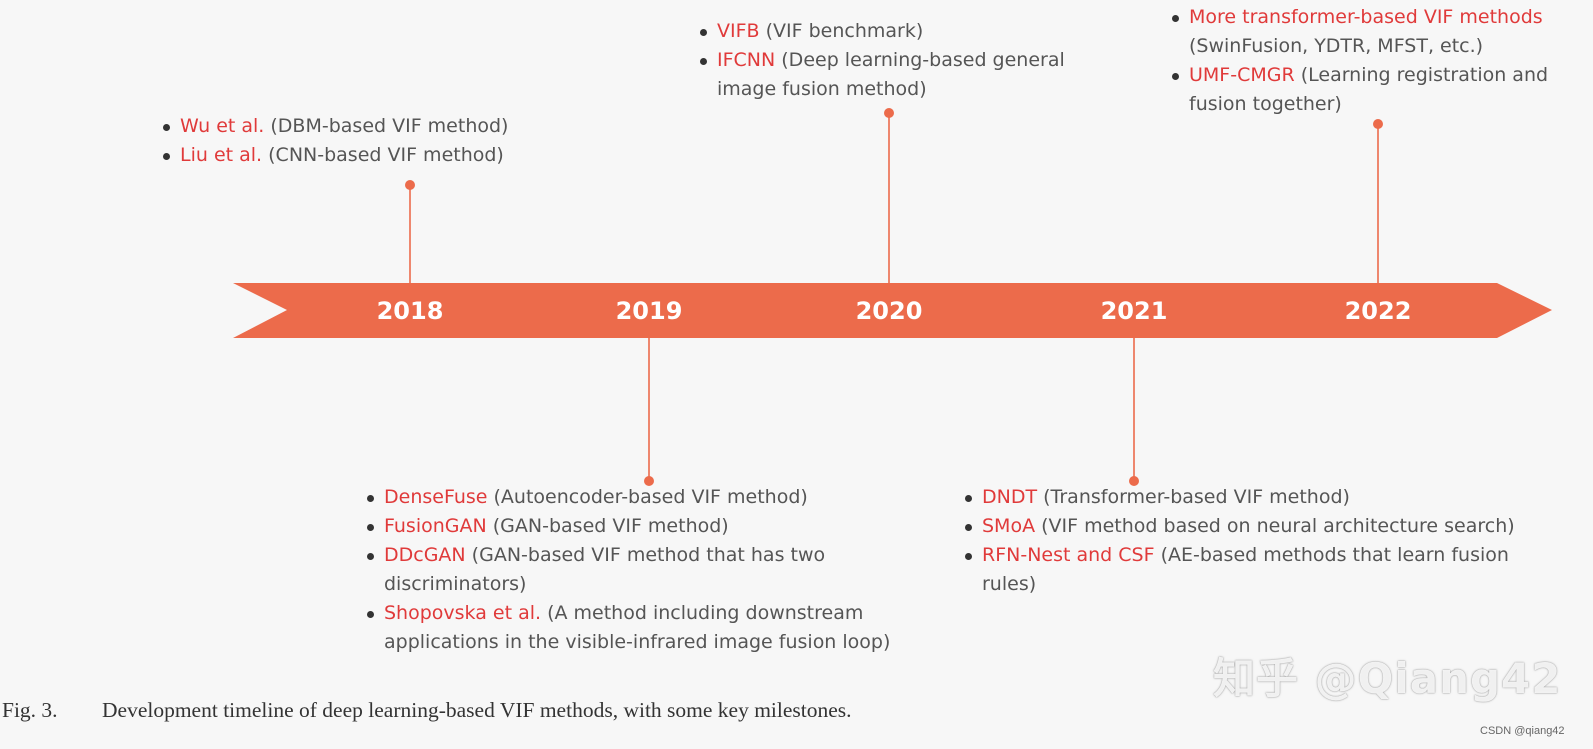 This screenshot has height=749, width=1593. What do you see at coordinates (1009, 526) in the screenshot?
I see `method-name: SMoA` at bounding box center [1009, 526].